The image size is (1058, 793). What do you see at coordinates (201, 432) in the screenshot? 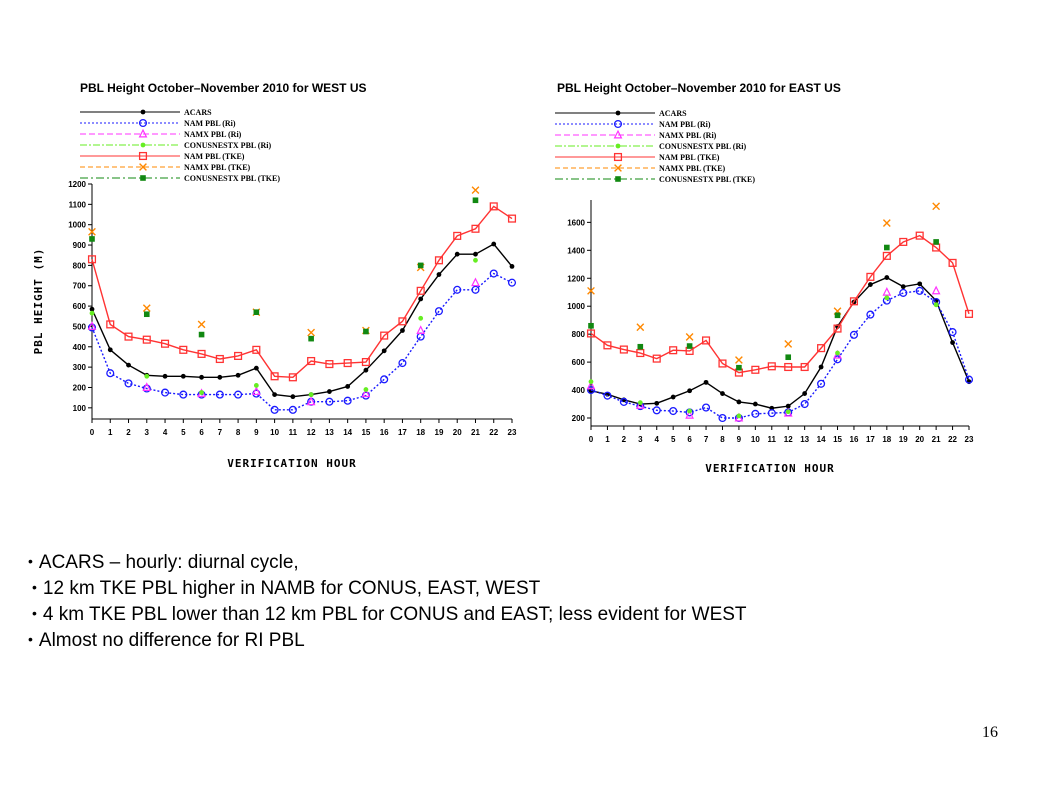
I see `x-tick-label: 6` at bounding box center [201, 432].